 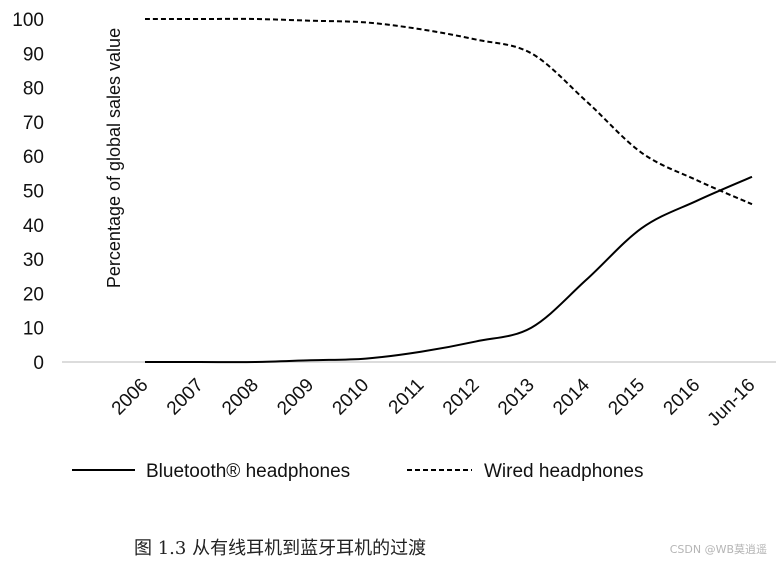 I want to click on y-axis-ticks: 0 10 20 30 40 50 60 70 80 90 100, so click(x=28, y=192).